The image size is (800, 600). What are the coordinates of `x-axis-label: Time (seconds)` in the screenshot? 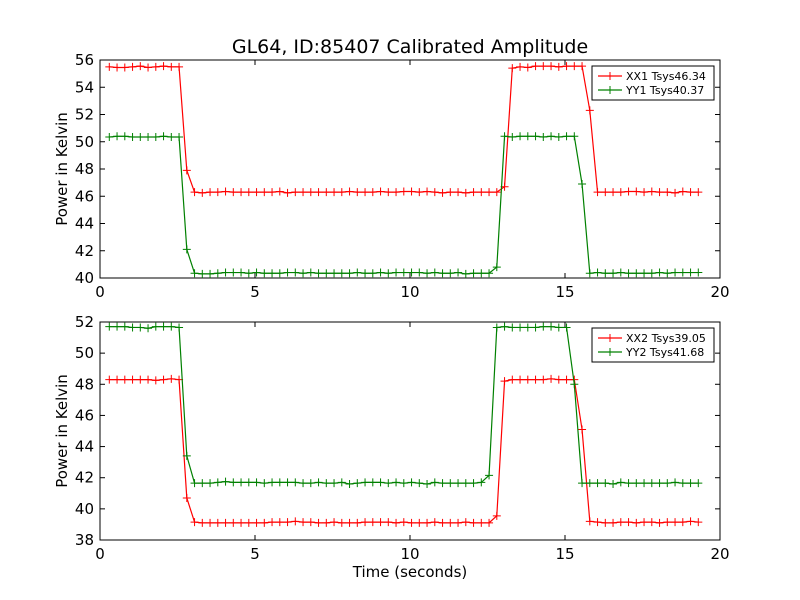 It's located at (410, 572).